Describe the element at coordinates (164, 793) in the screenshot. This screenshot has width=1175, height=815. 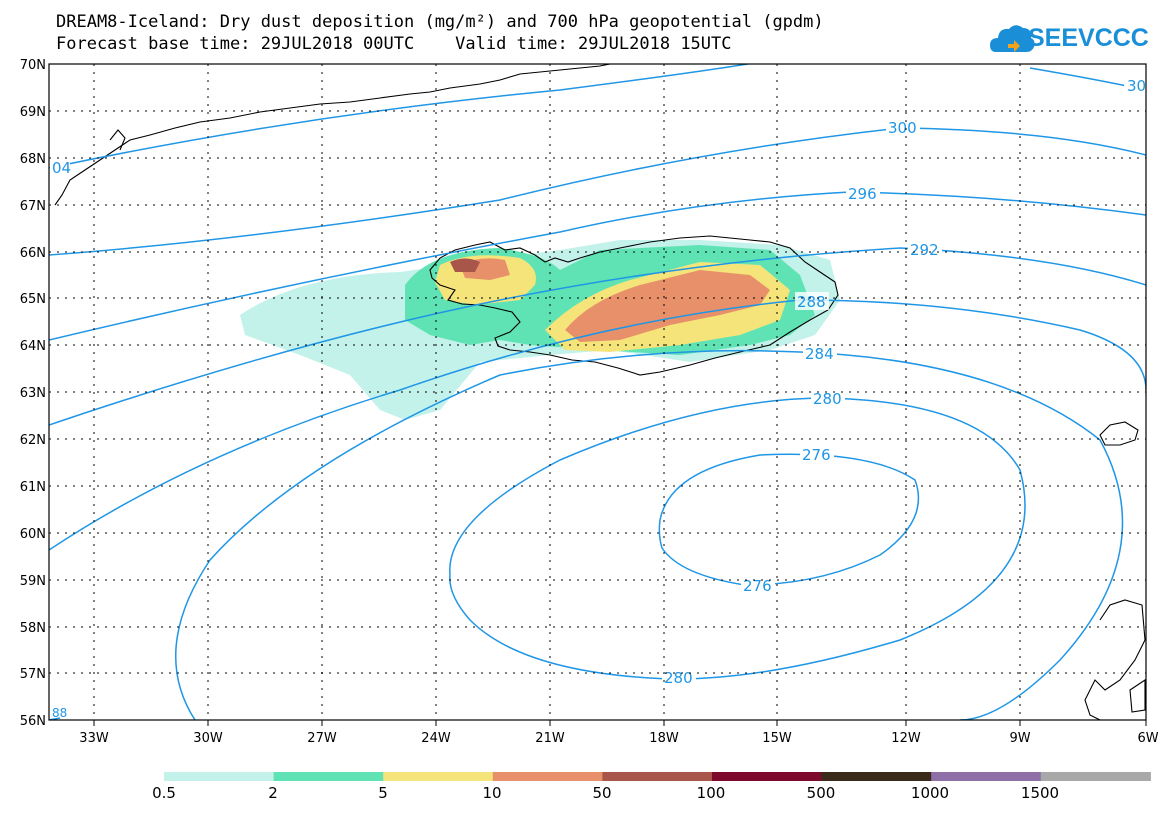
I see `legend-label: 0.5` at that location.